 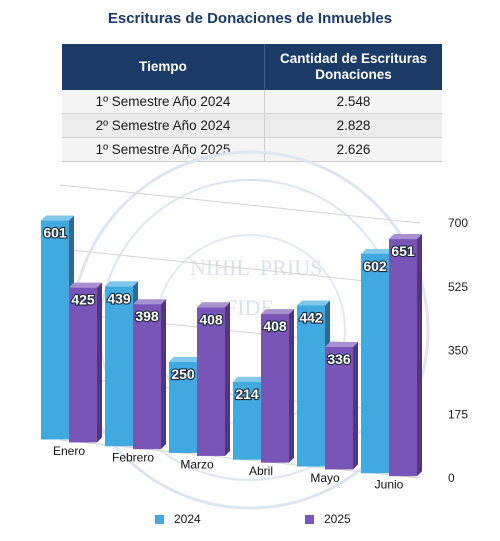 What do you see at coordinates (83, 300) in the screenshot?
I see `data-label: 425` at bounding box center [83, 300].